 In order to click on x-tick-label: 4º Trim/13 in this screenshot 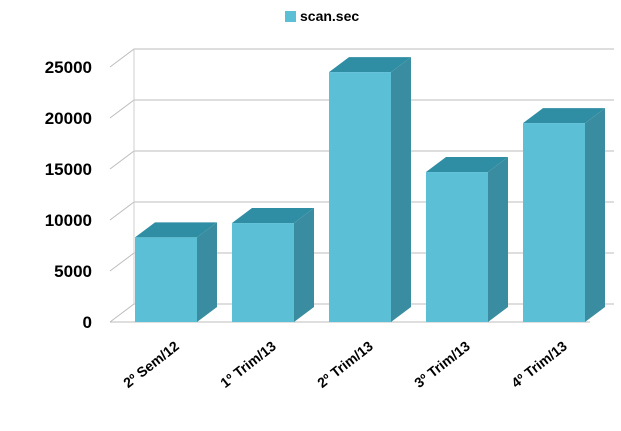, I will do `click(539, 364)`.